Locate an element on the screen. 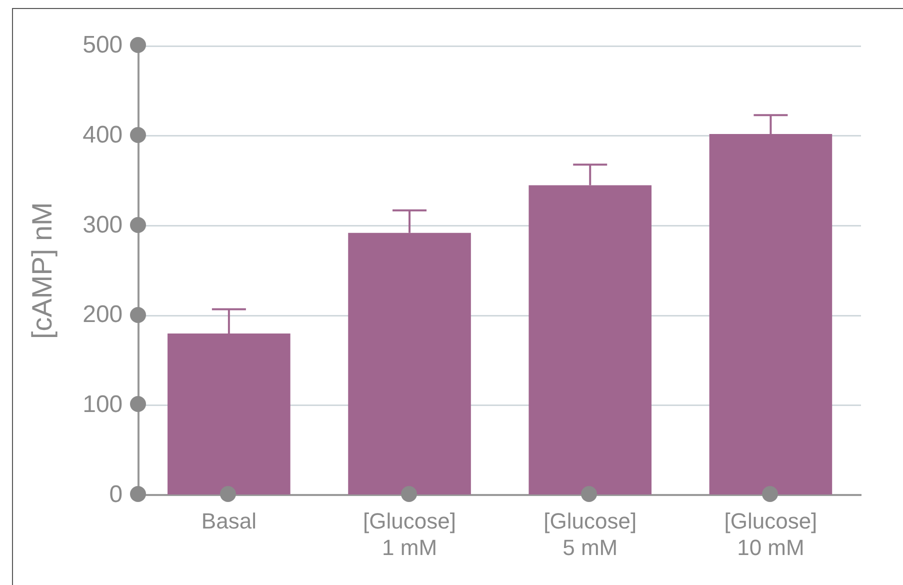 This screenshot has height=585, width=903. y-tick-label: 0 is located at coordinates (116, 494).